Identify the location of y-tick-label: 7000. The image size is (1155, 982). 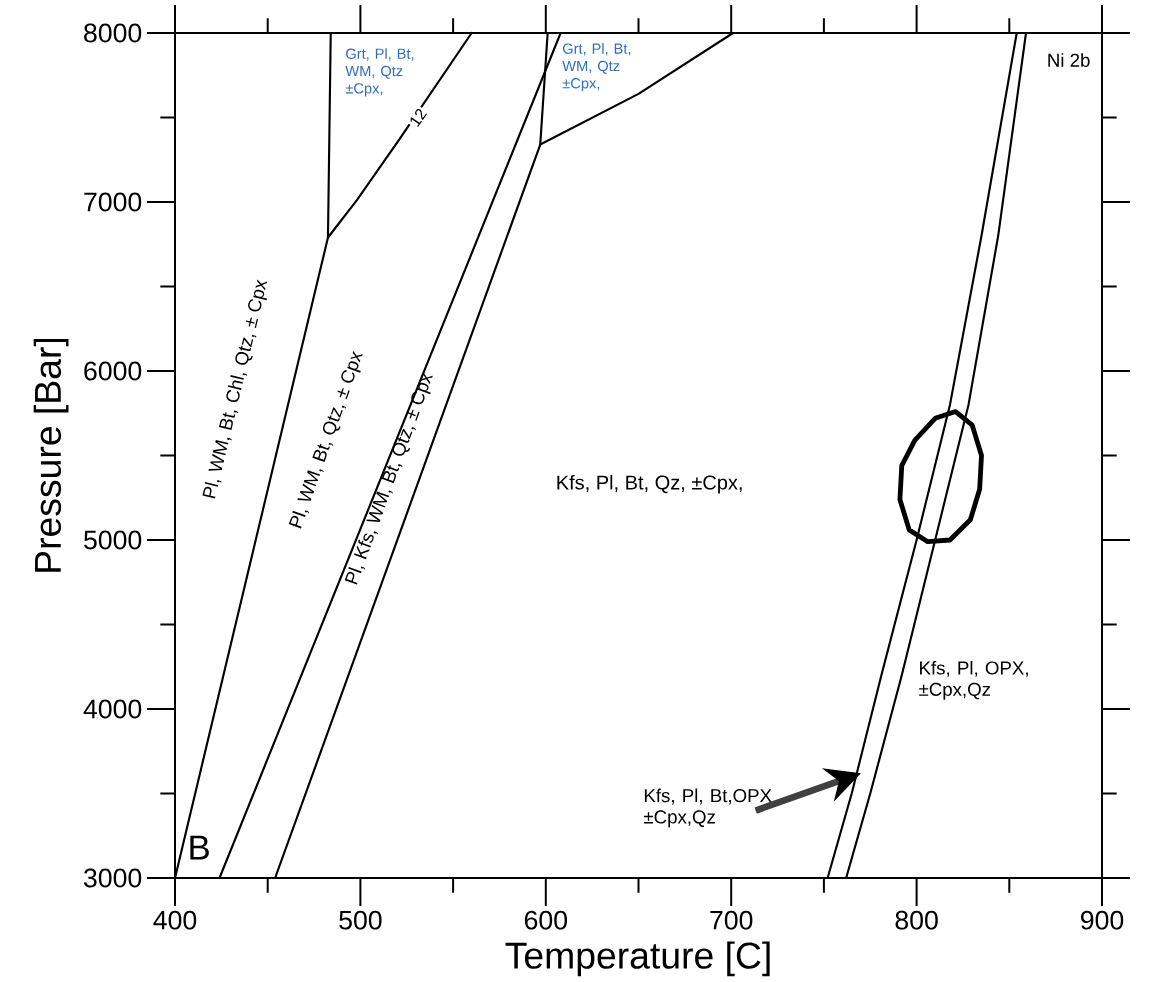
(113, 202).